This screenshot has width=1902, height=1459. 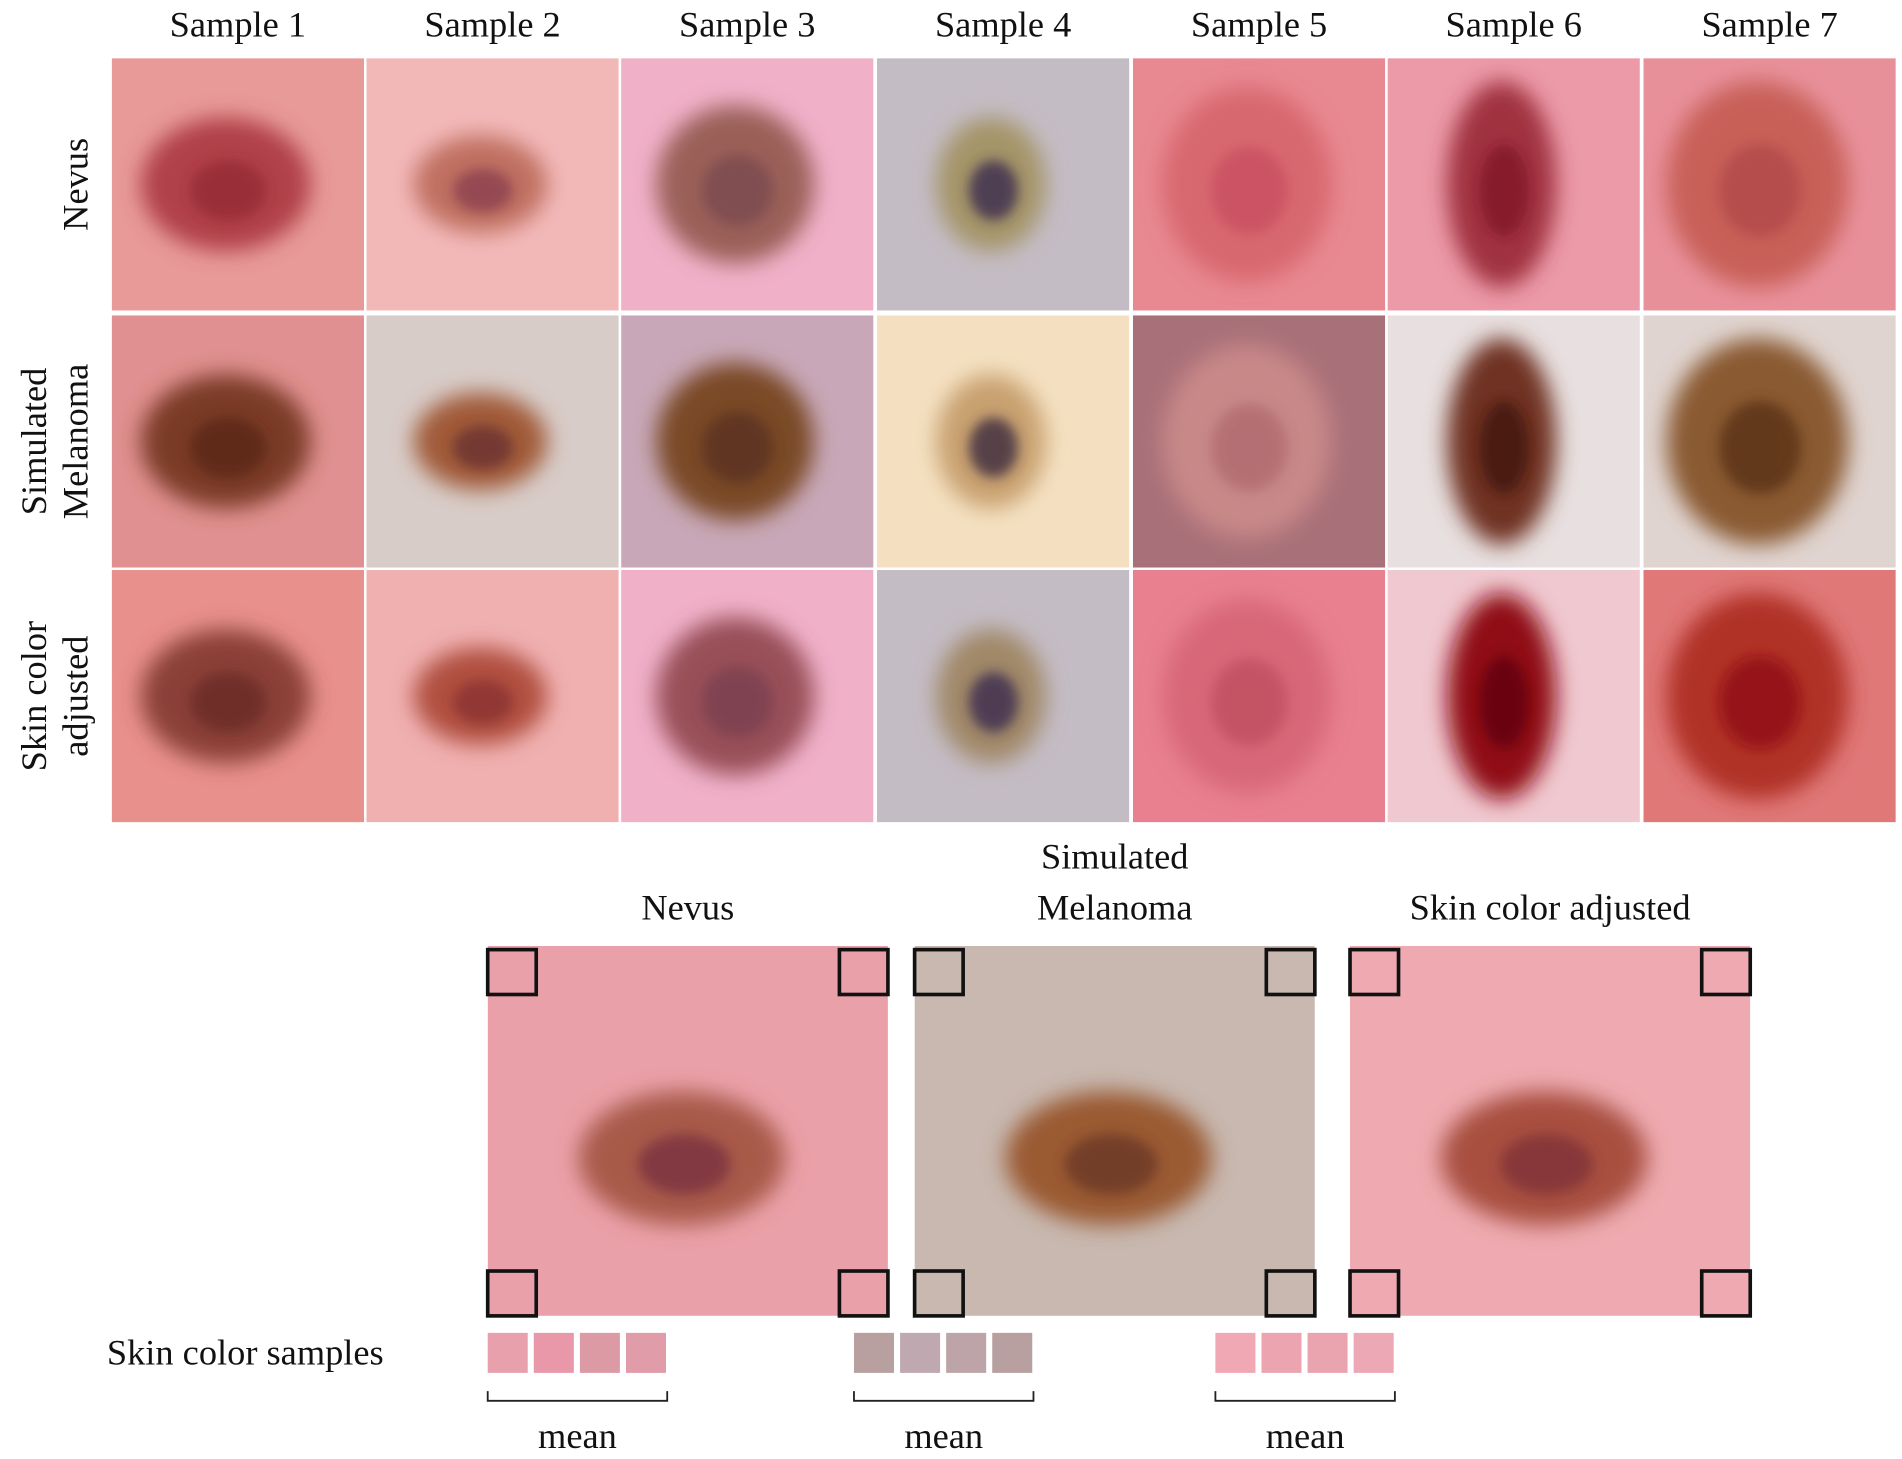 I want to click on row-label: Melanoma, so click(x=75, y=442).